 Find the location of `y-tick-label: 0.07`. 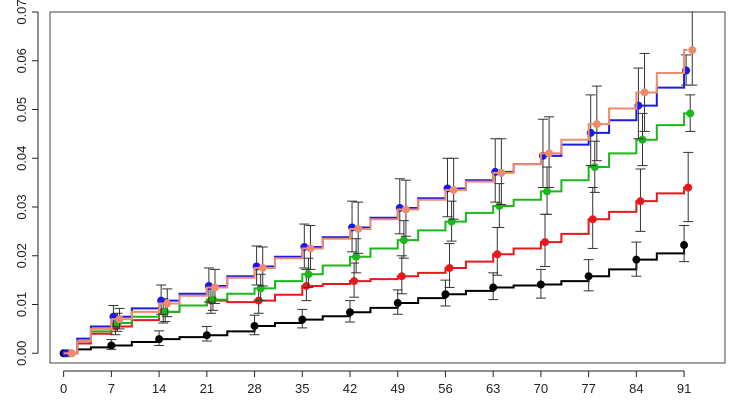

y-tick-label: 0.07 is located at coordinates (21, 12).